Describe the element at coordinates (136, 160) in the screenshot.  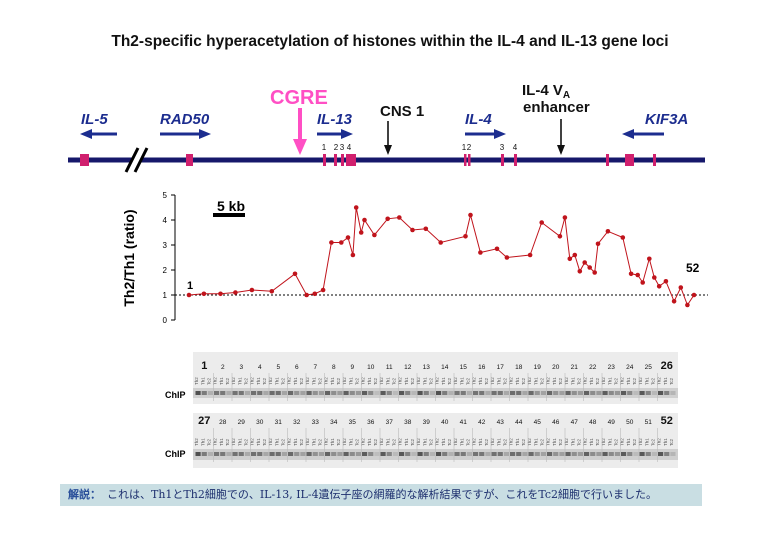
I see `break-mark` at that location.